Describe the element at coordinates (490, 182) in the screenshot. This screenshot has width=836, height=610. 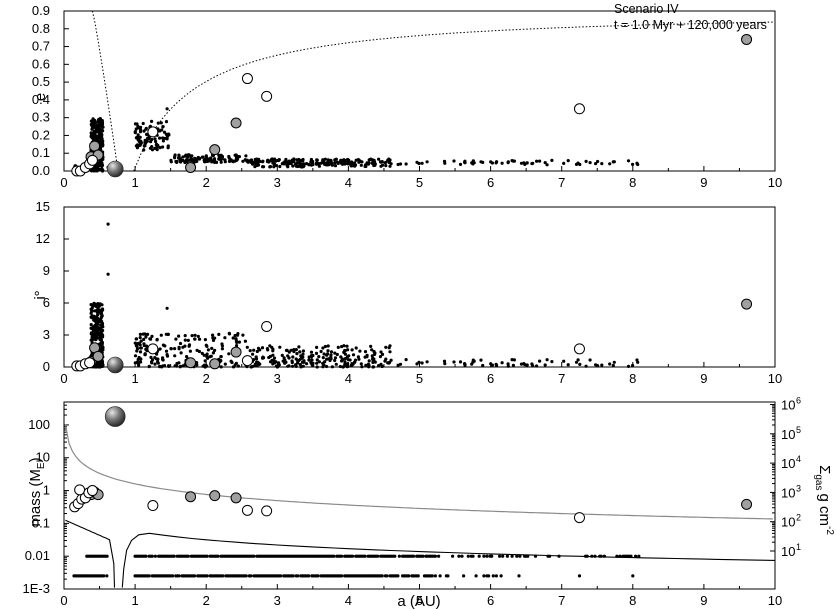
I see `x-tick-label: 6` at that location.